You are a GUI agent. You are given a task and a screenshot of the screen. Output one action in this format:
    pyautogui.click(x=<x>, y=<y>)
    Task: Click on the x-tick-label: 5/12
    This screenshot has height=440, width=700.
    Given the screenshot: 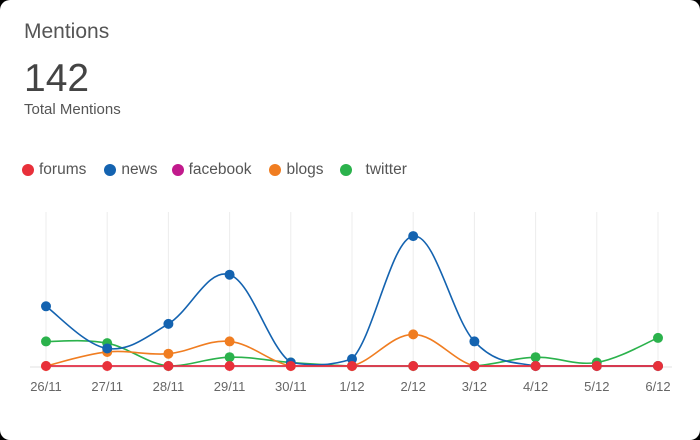 What is the action you would take?
    pyautogui.click(x=596, y=386)
    